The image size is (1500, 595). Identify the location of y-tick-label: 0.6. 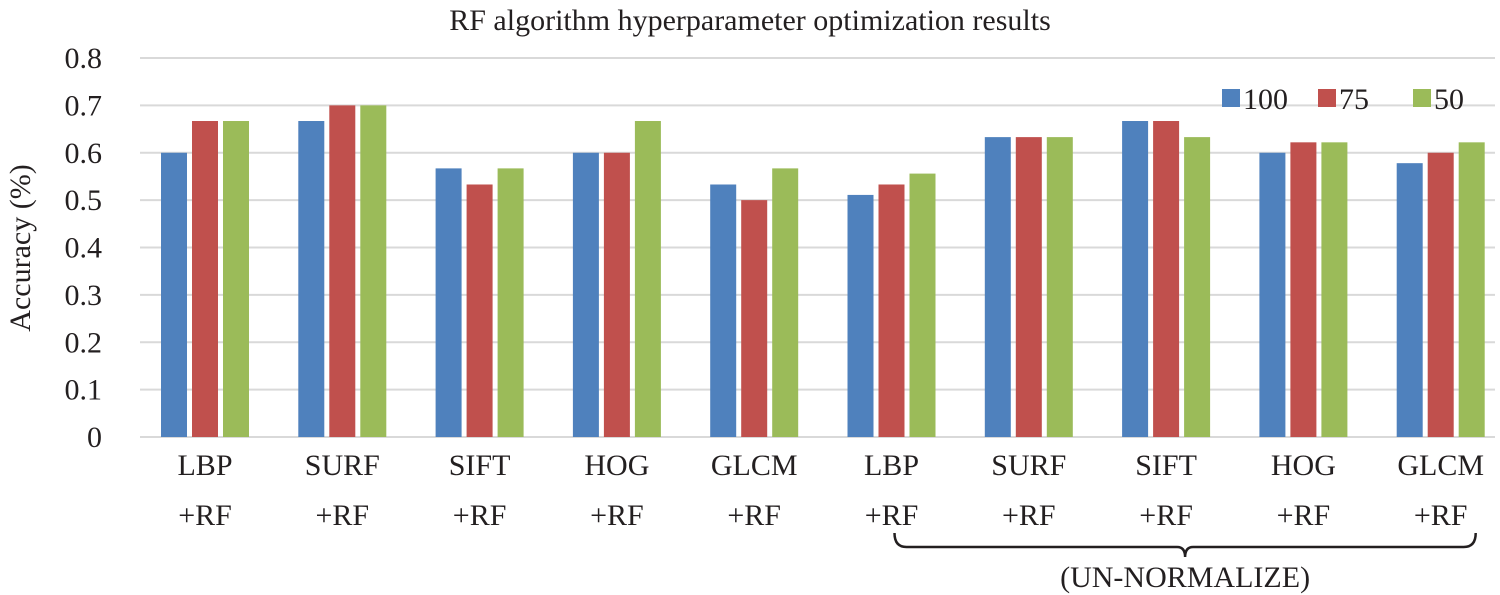
(84, 153).